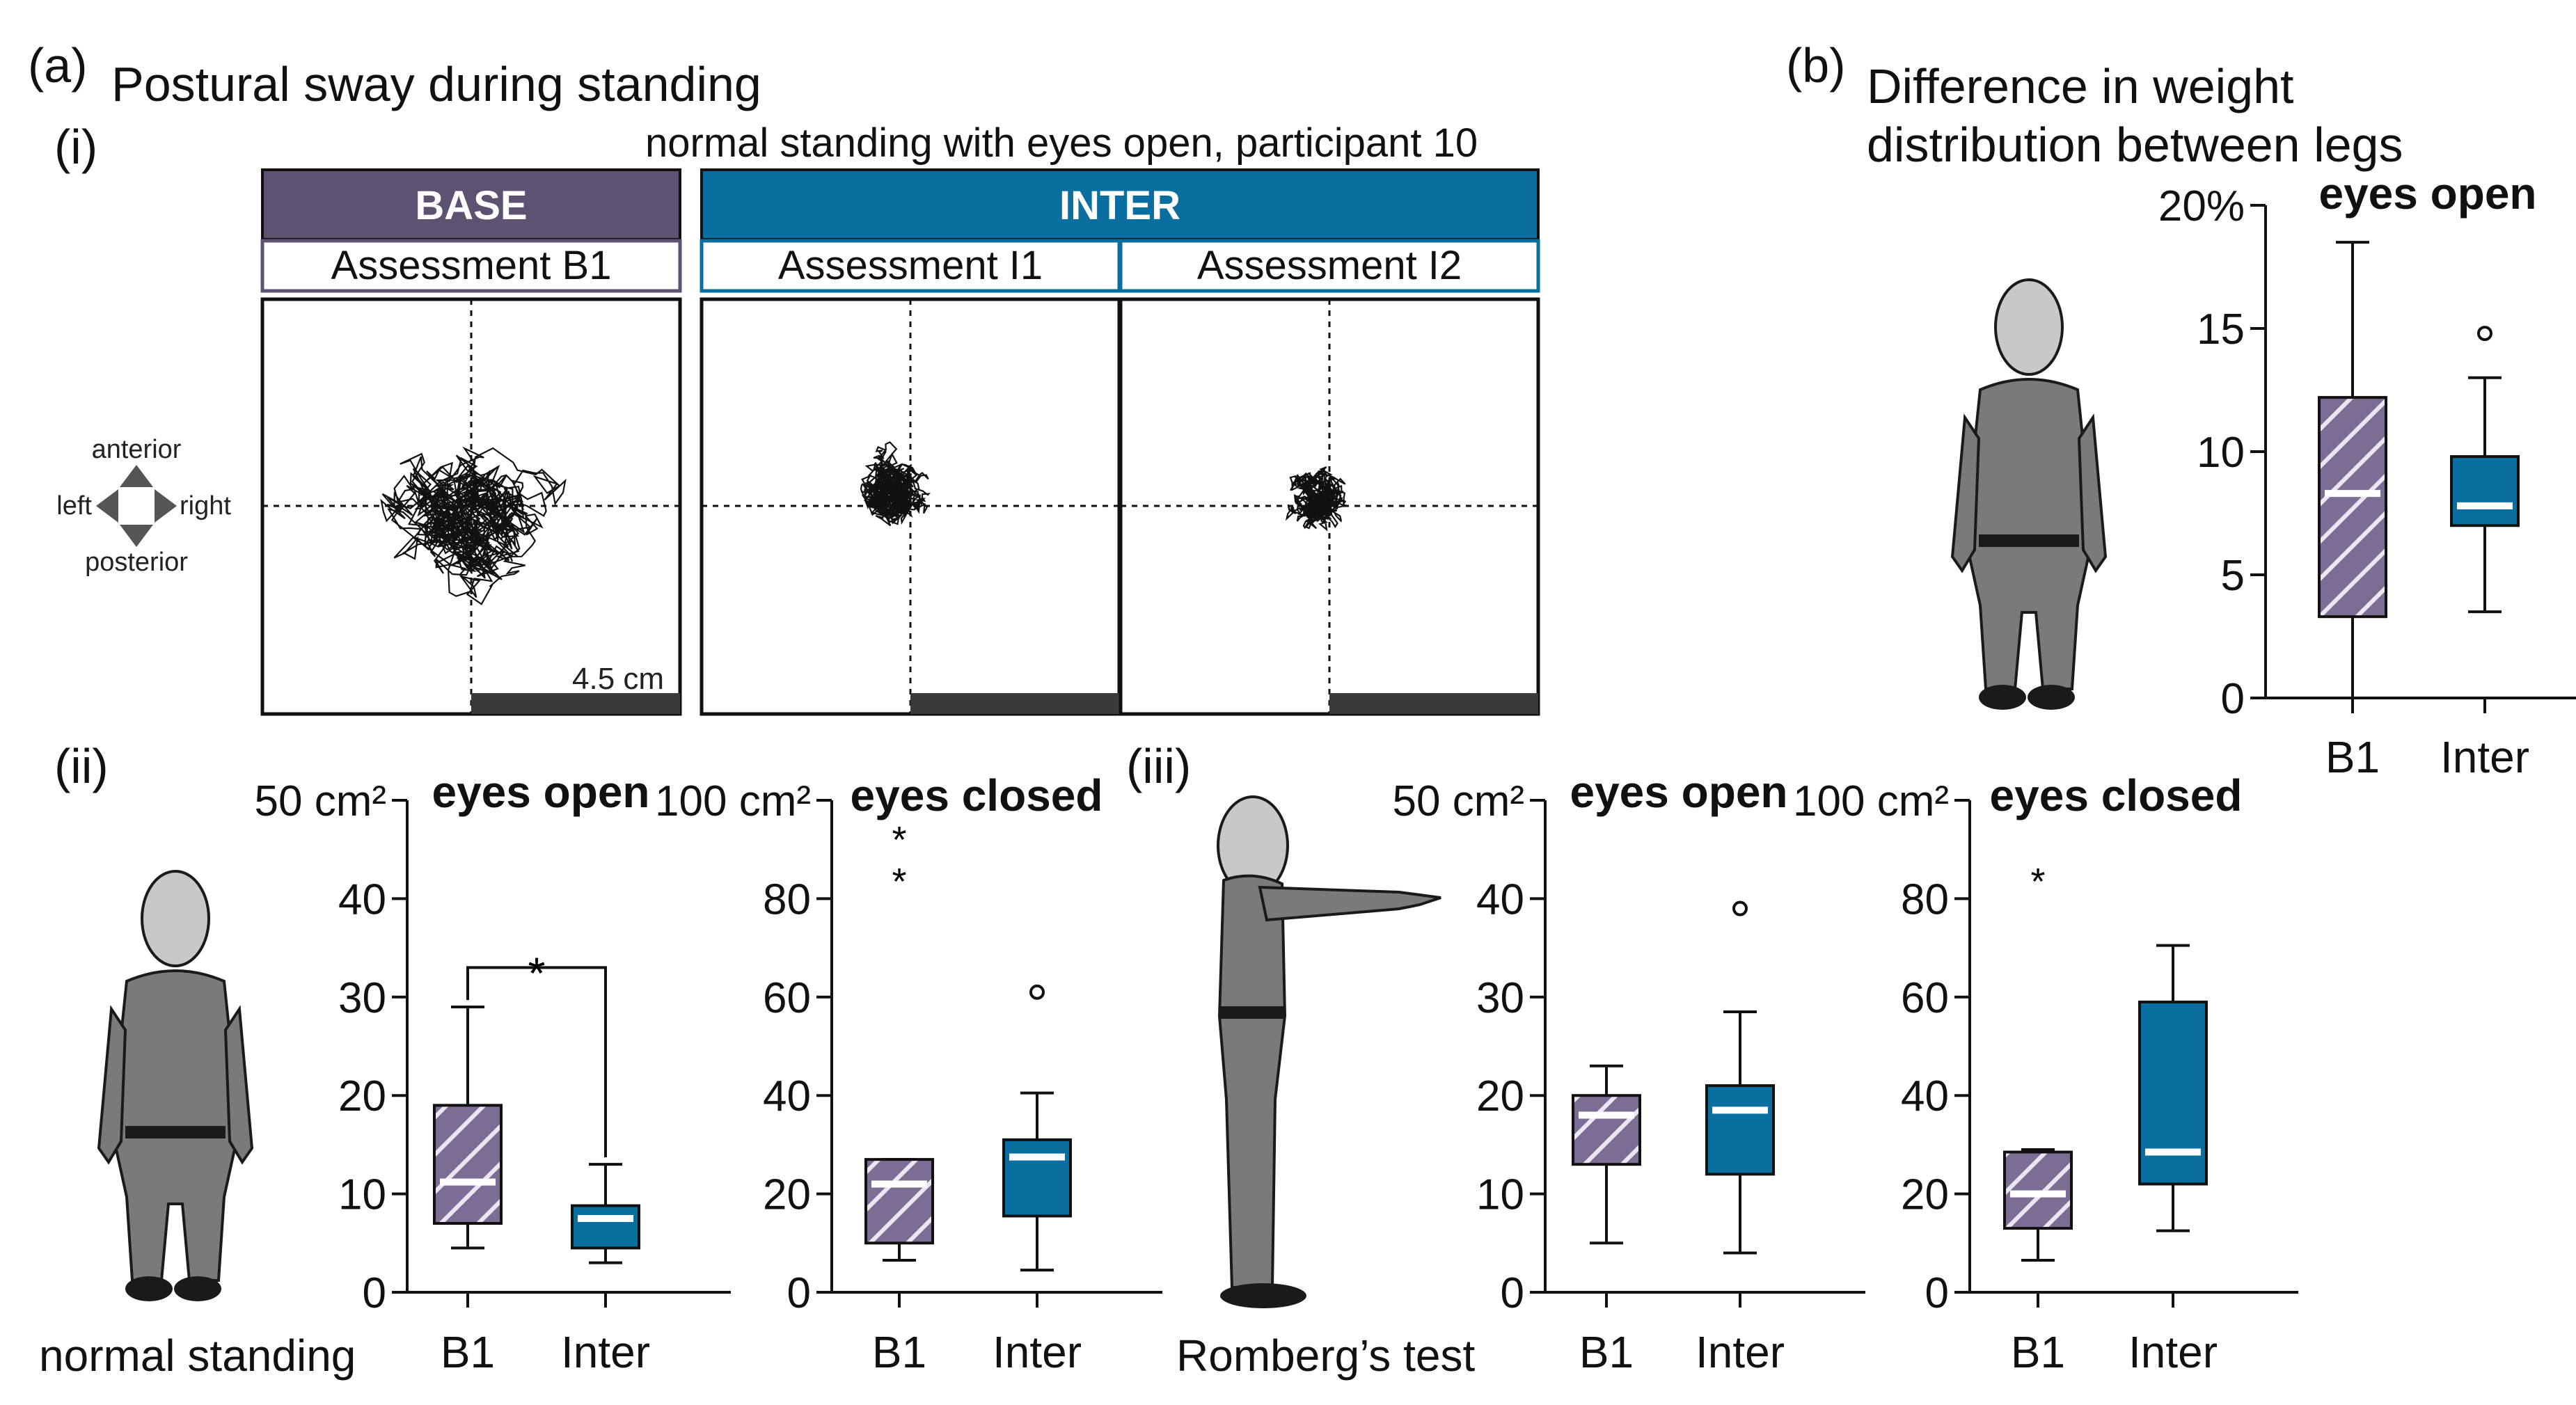 This screenshot has width=2576, height=1405. I want to click on chart-normal-standing-eyes-open: 0 10 20 30 40 50 cm² B1 Inter eyes open *, so click(493, 1072).